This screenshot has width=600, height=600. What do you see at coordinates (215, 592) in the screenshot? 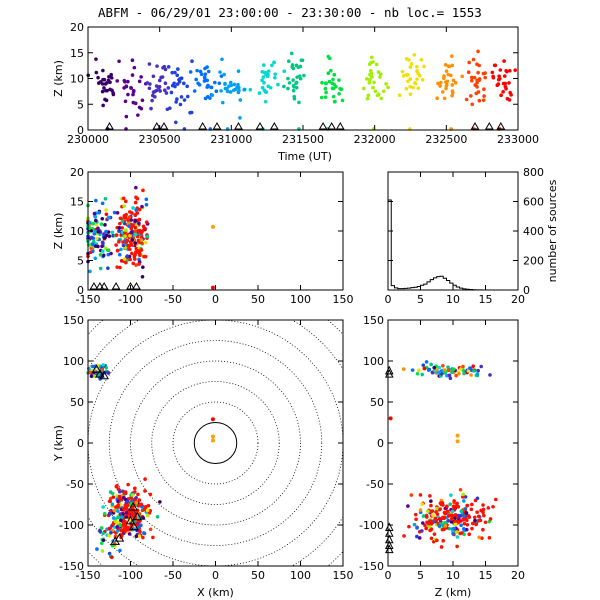
I see `x-y-xlabel: X (km)` at bounding box center [215, 592].